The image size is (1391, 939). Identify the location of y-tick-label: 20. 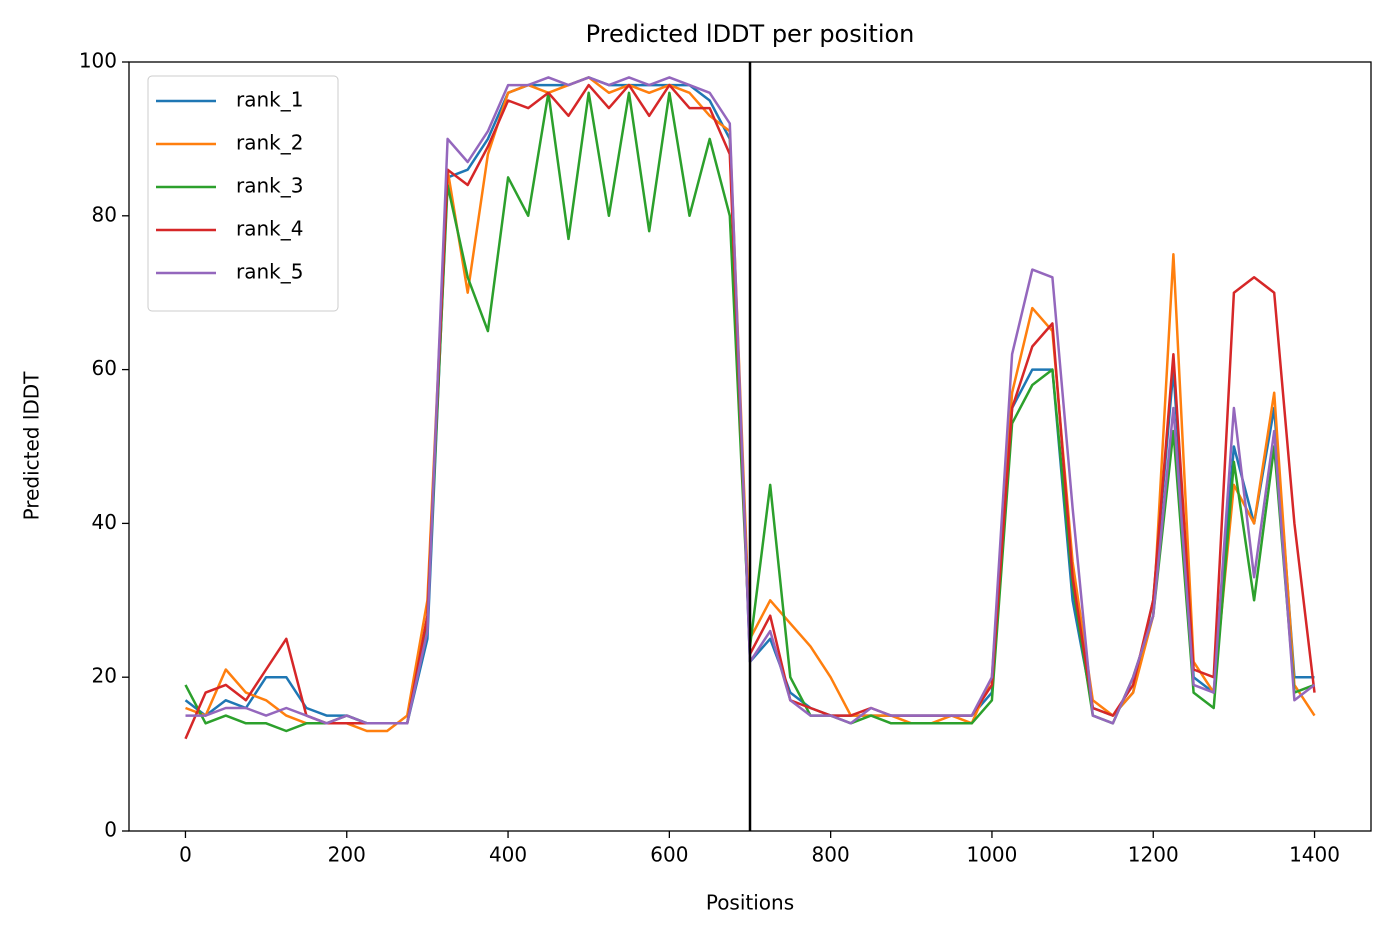
(104, 676).